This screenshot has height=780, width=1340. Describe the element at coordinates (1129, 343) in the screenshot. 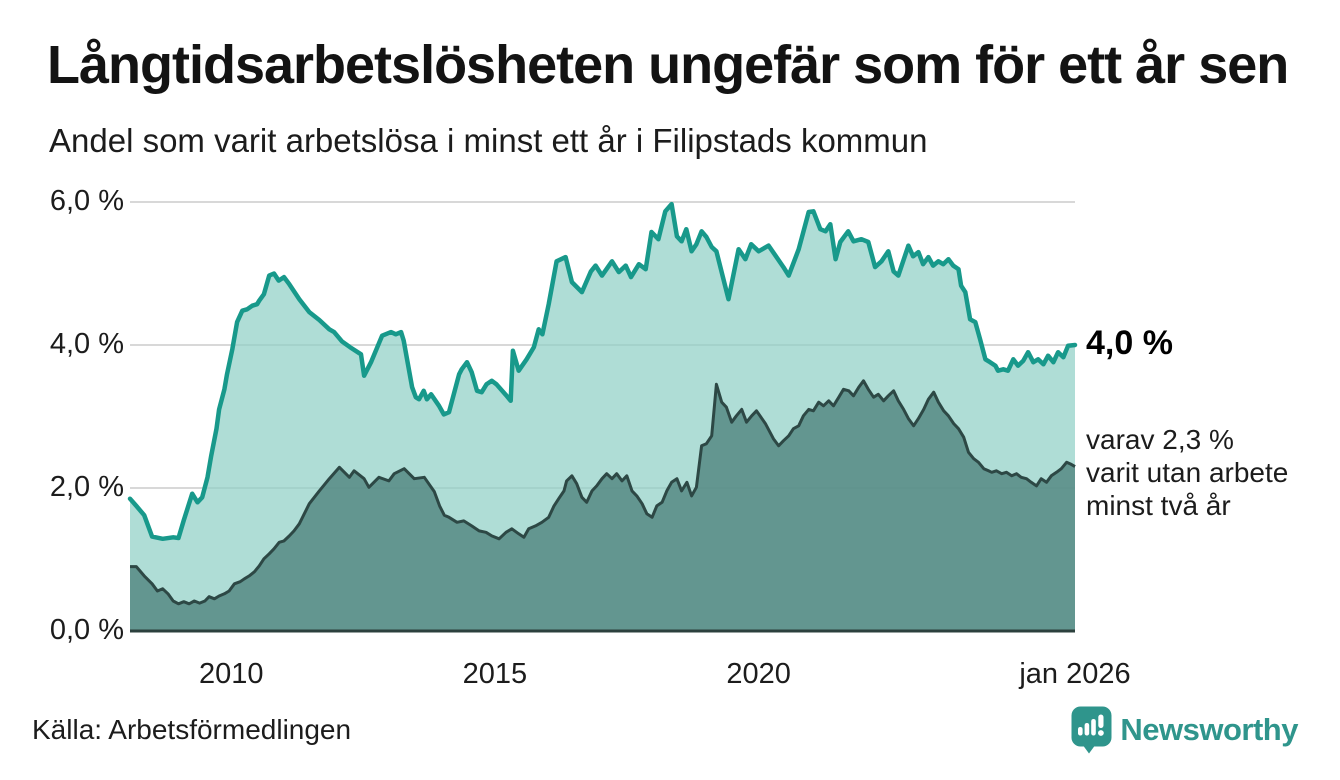

I see `latest-value-annotation: 4,0 %` at that location.